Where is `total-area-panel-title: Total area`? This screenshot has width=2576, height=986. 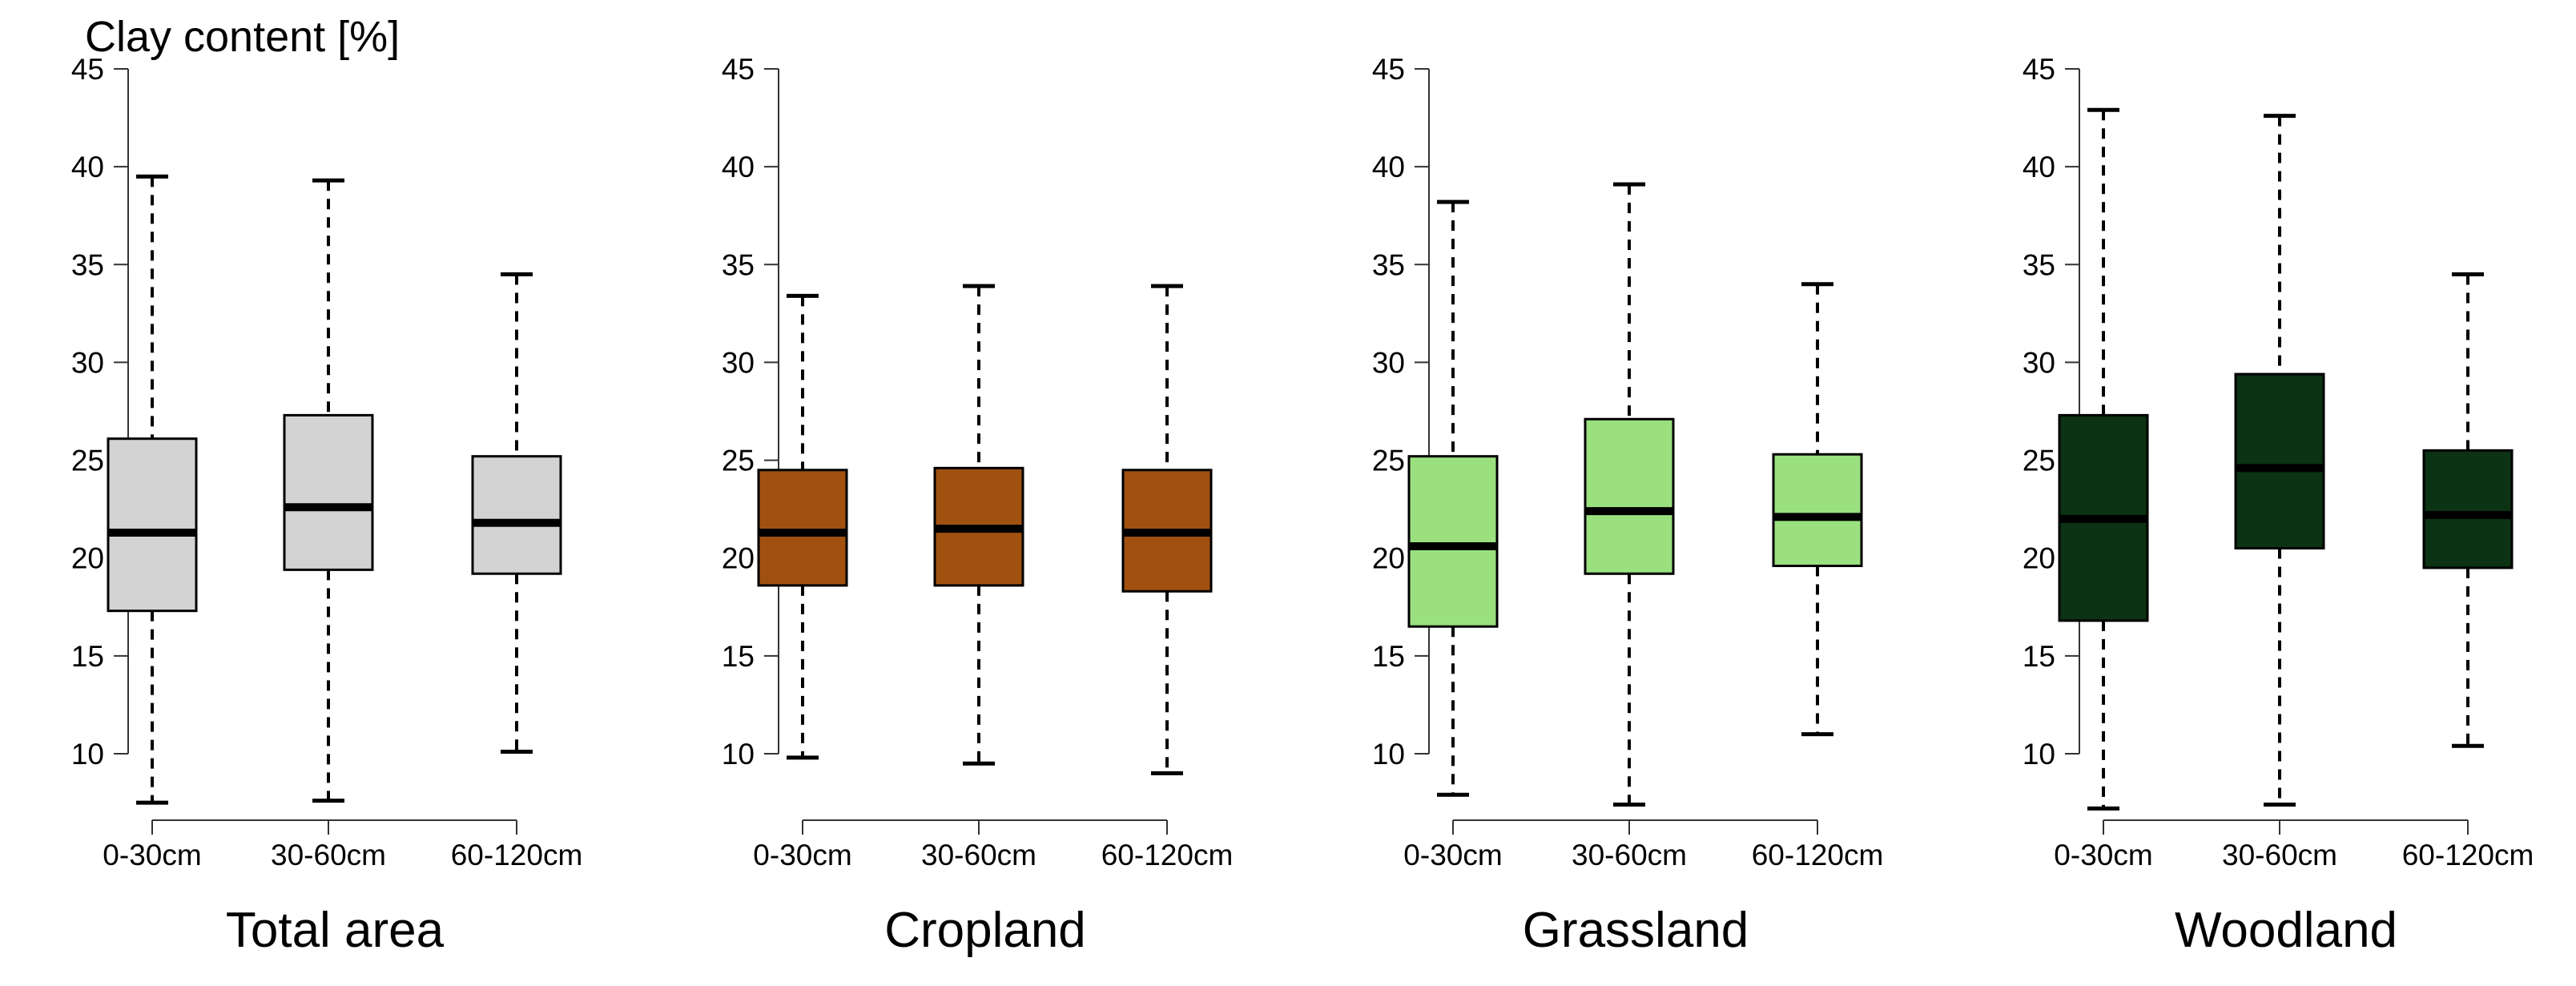
total-area-panel-title: Total area is located at coordinates (335, 930).